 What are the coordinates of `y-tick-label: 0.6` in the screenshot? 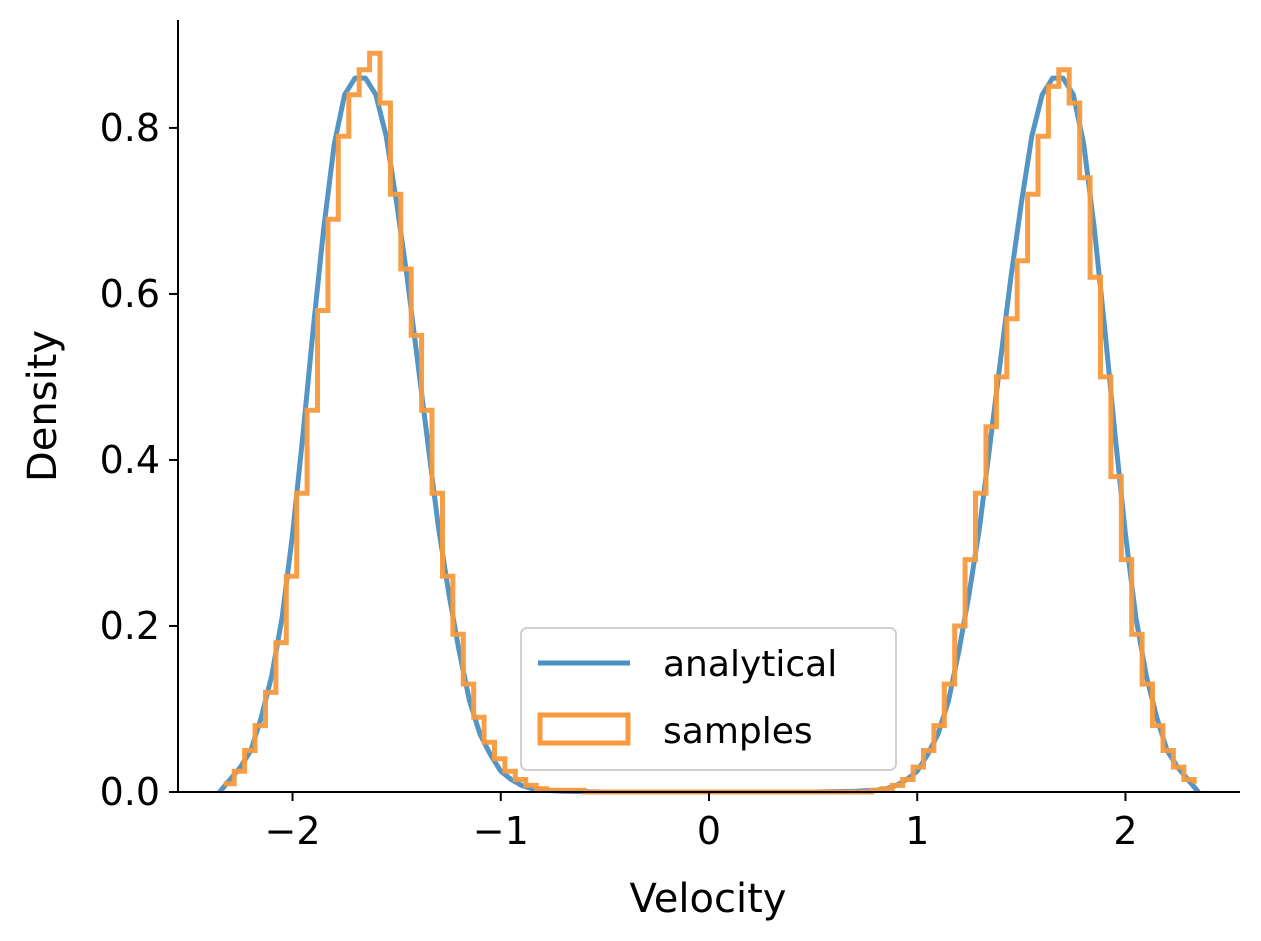 It's located at (130, 294).